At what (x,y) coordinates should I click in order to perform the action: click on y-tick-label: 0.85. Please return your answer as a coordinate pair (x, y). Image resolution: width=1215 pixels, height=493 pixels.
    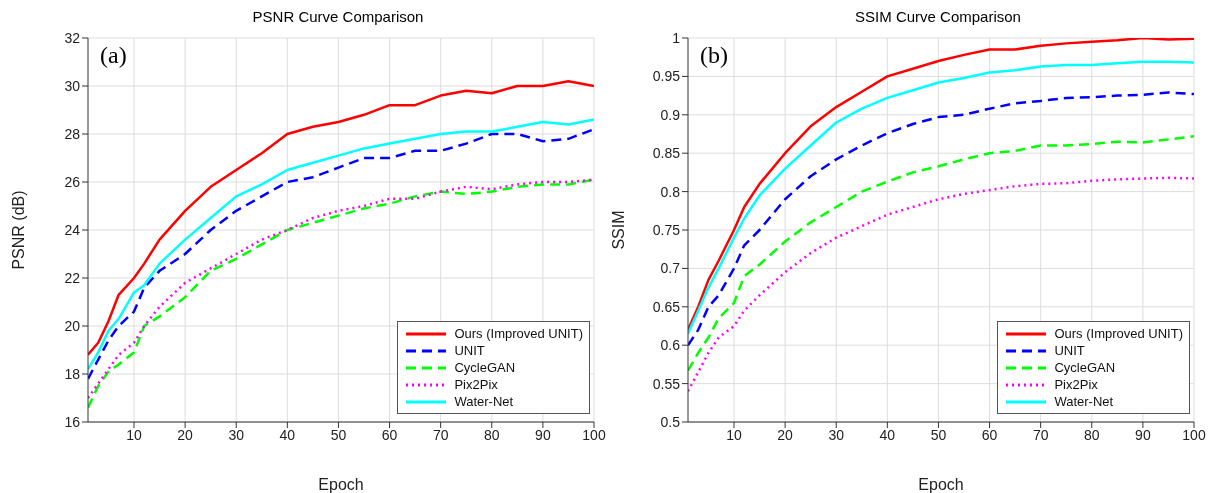
    Looking at the image, I should click on (666, 153).